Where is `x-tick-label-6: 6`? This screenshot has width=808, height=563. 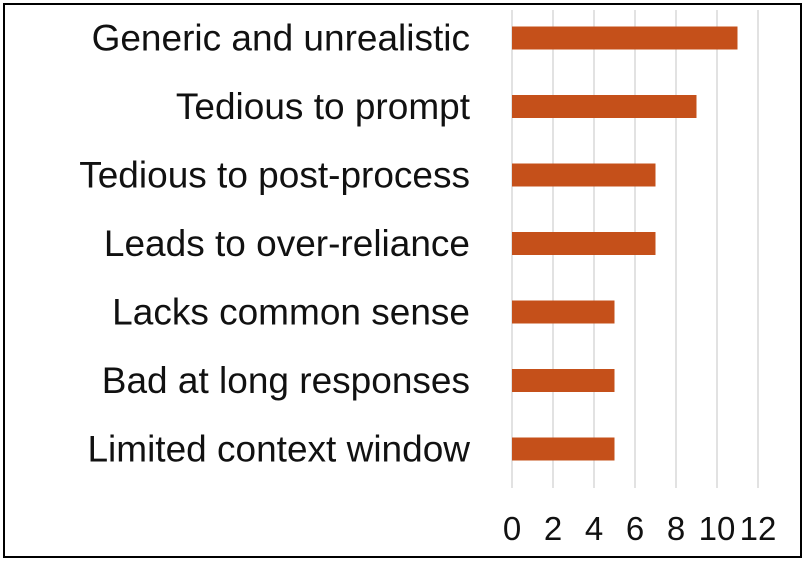 x-tick-label-6: 6 is located at coordinates (635, 528).